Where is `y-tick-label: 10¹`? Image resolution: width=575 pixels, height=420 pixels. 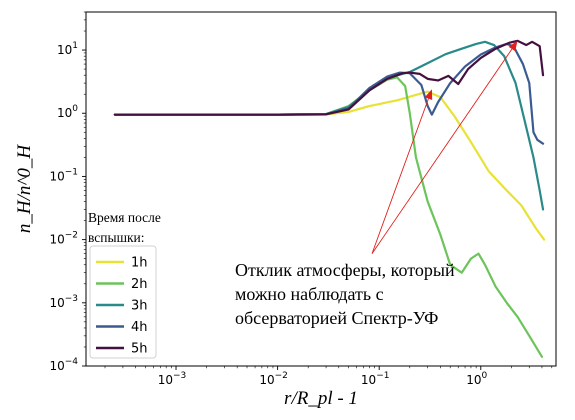 y-tick-label: 10¹ is located at coordinates (67, 49).